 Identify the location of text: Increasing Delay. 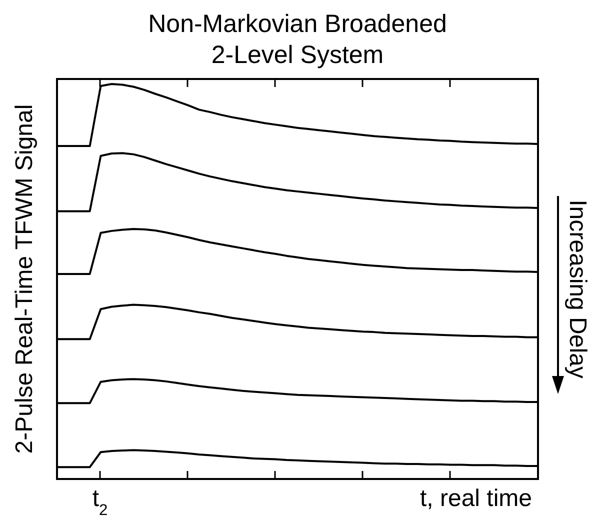
(577, 289).